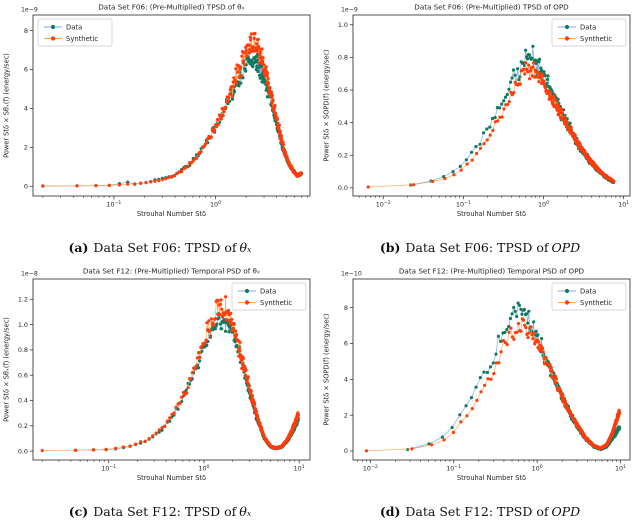 This screenshot has height=528, width=640. I want to click on x-tick-label: 10⁻², so click(370, 468).